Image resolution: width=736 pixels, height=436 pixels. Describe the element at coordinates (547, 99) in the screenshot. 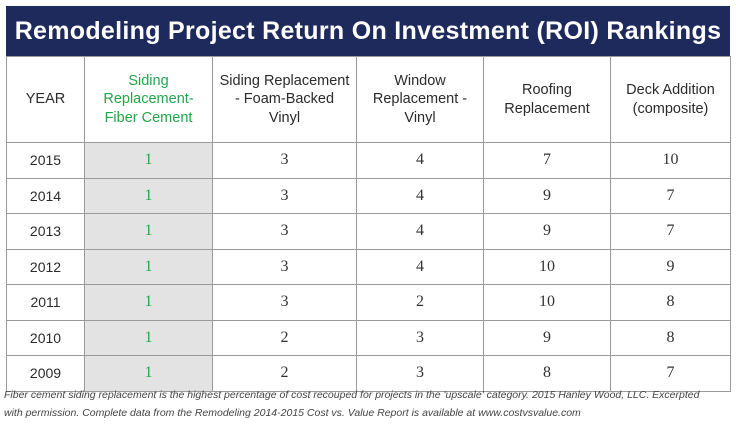

I see `column-header-4: Roofing Replacement` at that location.